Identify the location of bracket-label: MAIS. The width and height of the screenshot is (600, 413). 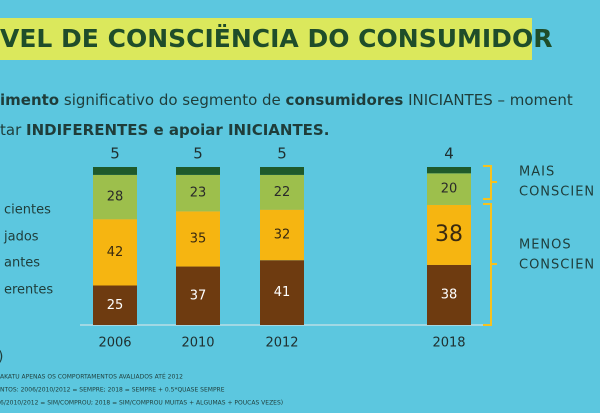
(537, 172).